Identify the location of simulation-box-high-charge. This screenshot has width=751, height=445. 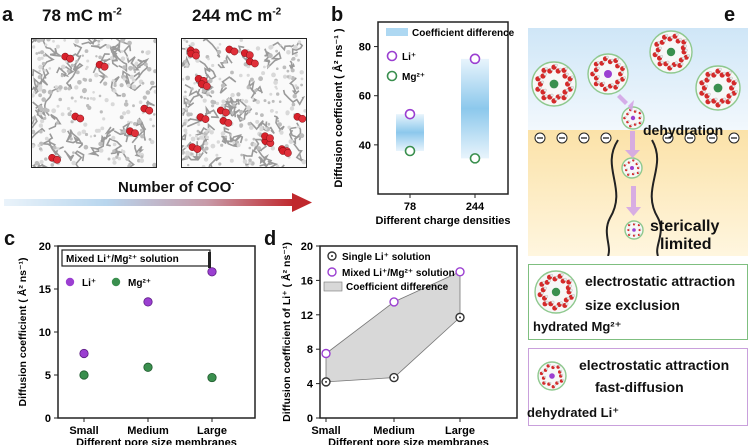
(244, 103).